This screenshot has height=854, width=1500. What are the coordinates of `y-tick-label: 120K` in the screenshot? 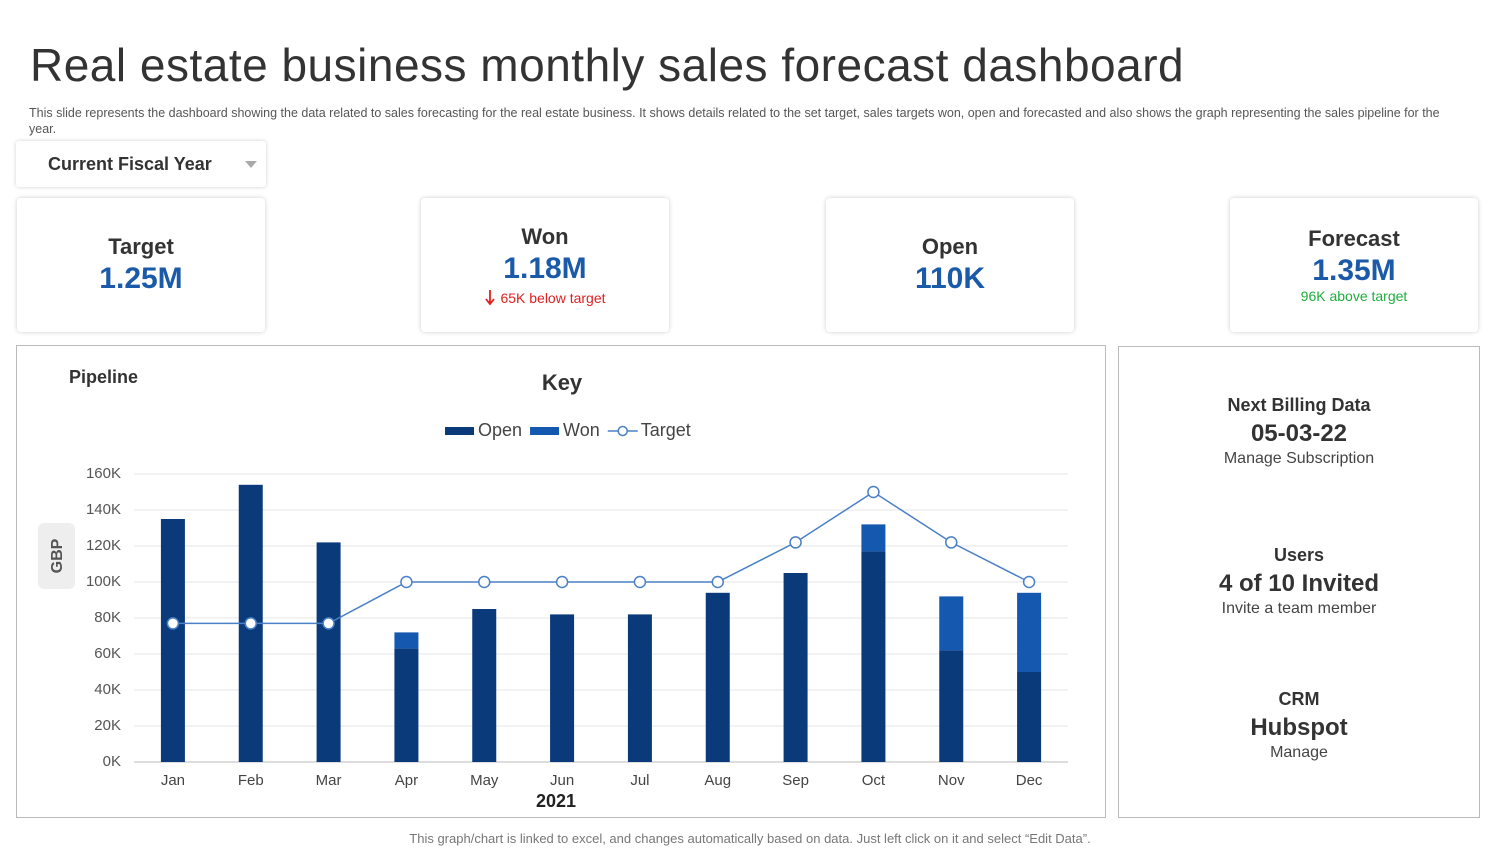 It's located at (103, 545).